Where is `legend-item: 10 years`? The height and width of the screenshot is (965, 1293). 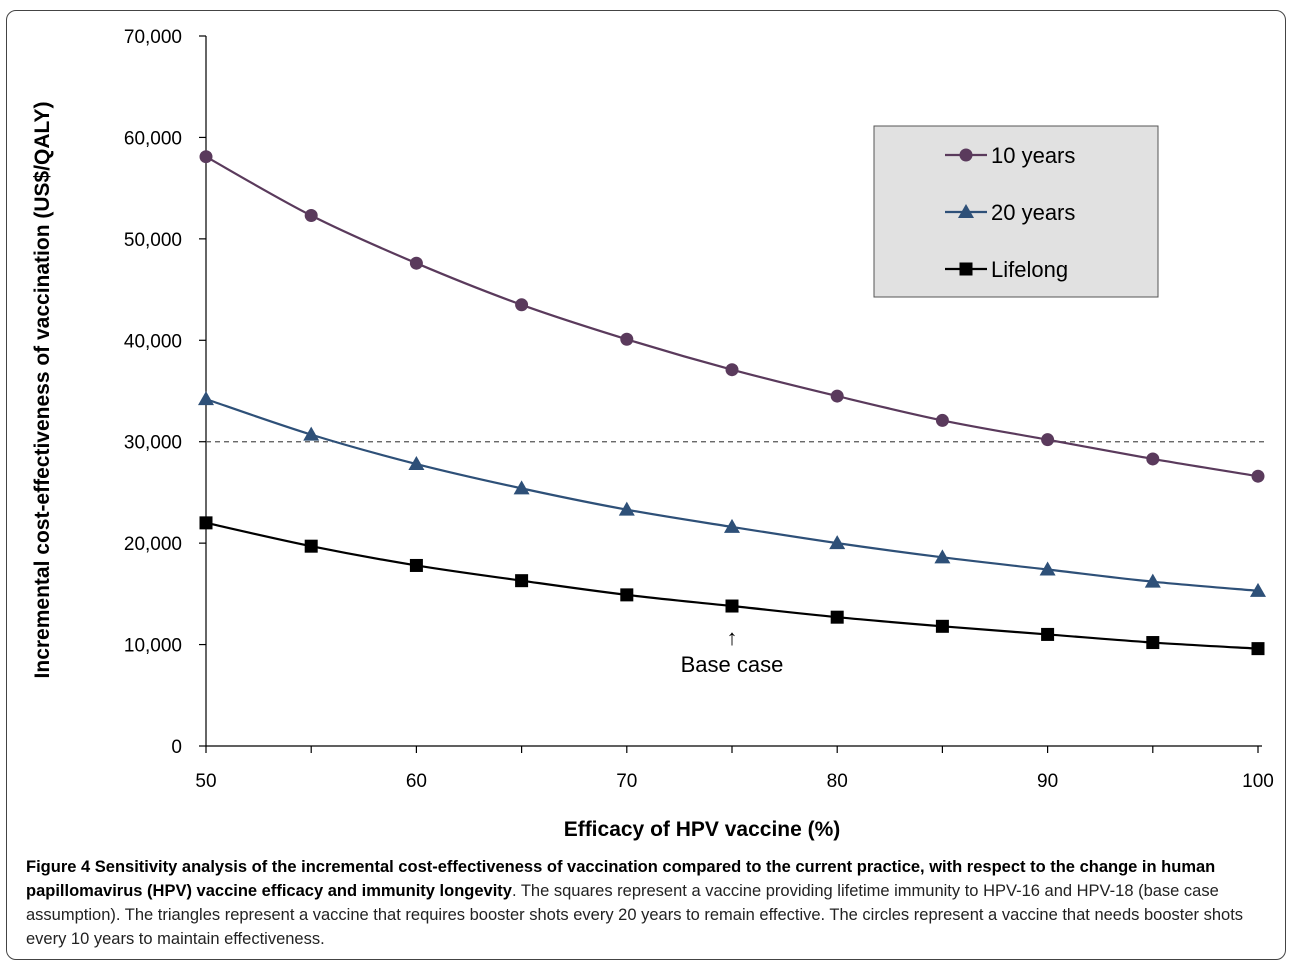
legend-item: 10 years is located at coordinates (1010, 155).